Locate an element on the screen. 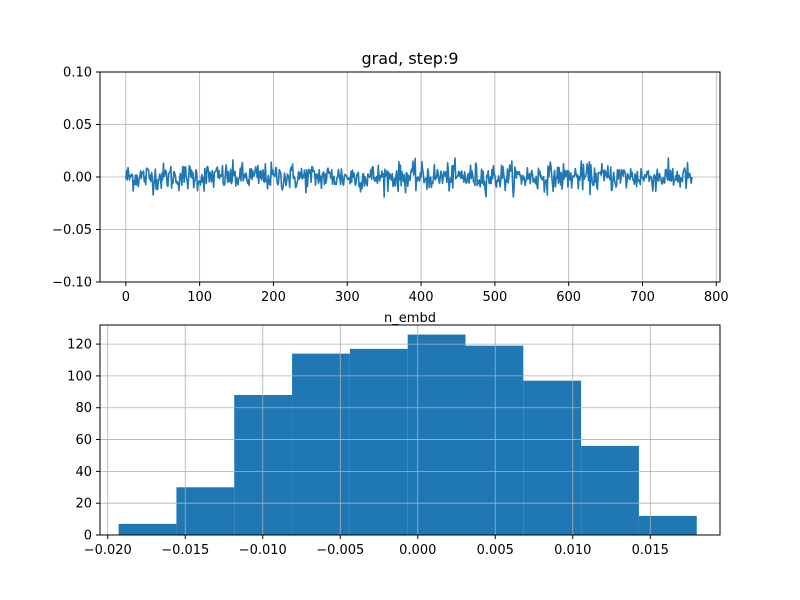  y-tick-label: 0.10 is located at coordinates (77, 73).